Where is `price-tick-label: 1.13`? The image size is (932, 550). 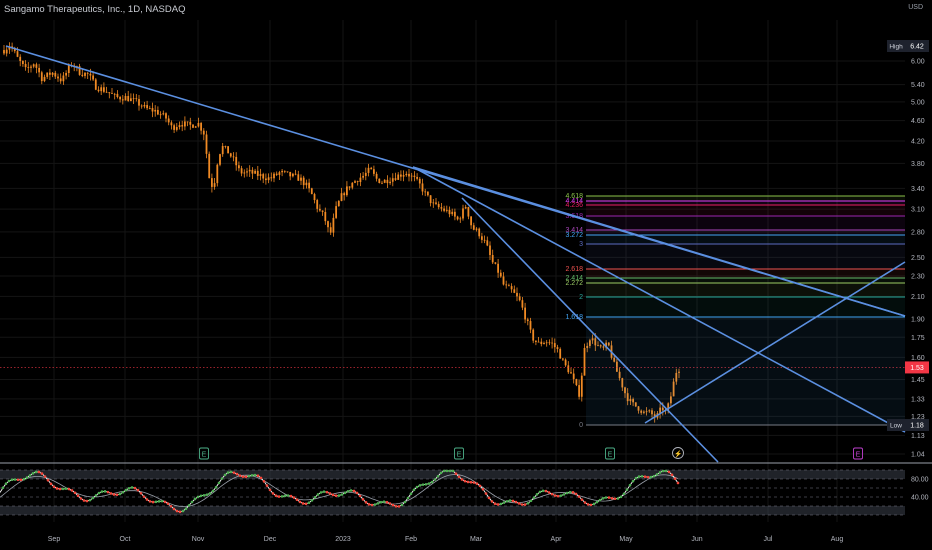 price-tick-label: 1.13 is located at coordinates (918, 436).